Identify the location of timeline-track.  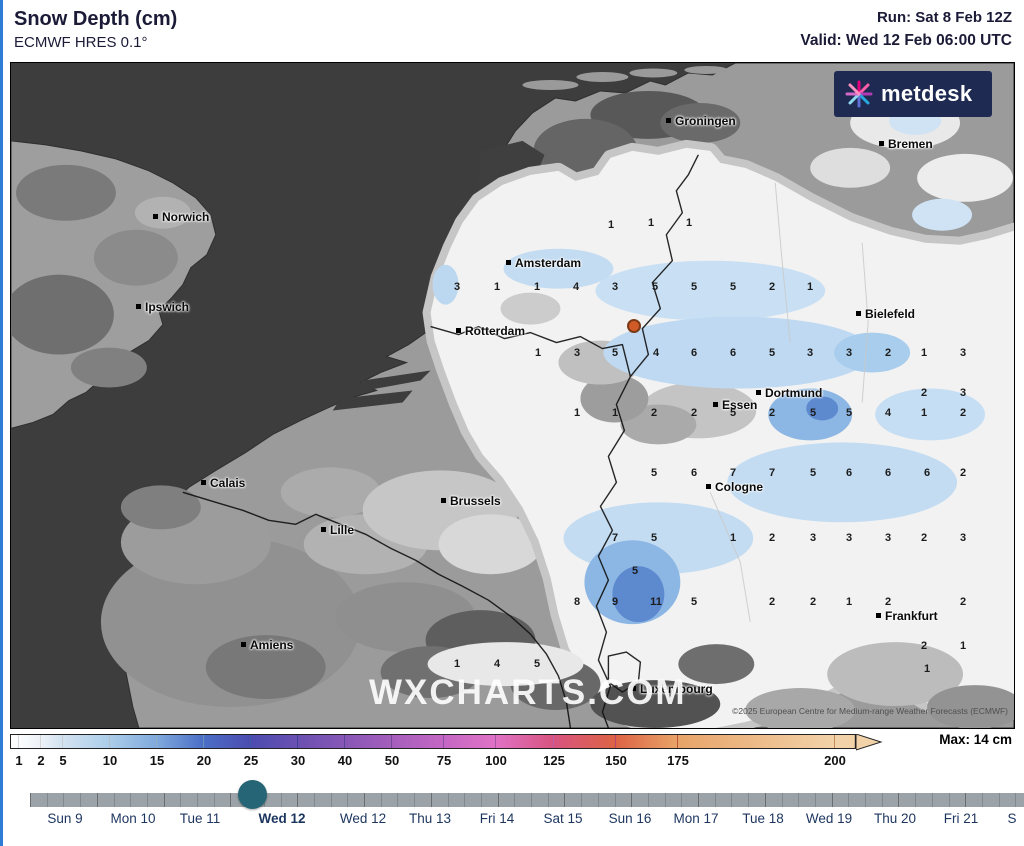
(527, 800).